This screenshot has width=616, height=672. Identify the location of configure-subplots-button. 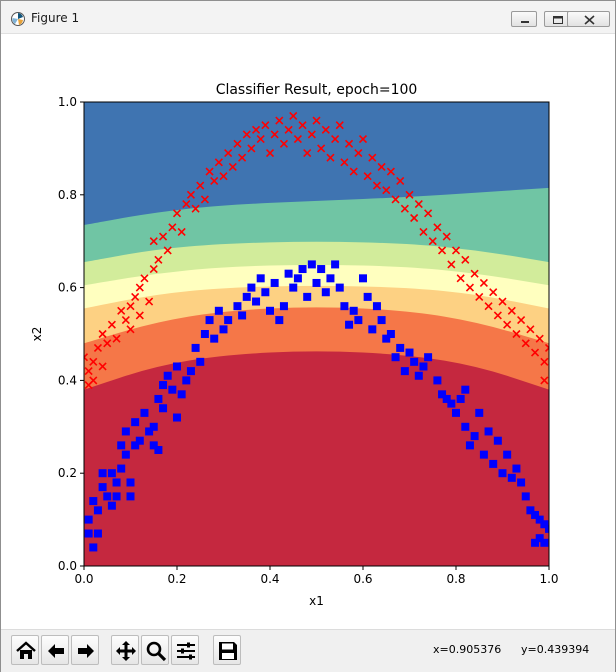
(185, 650).